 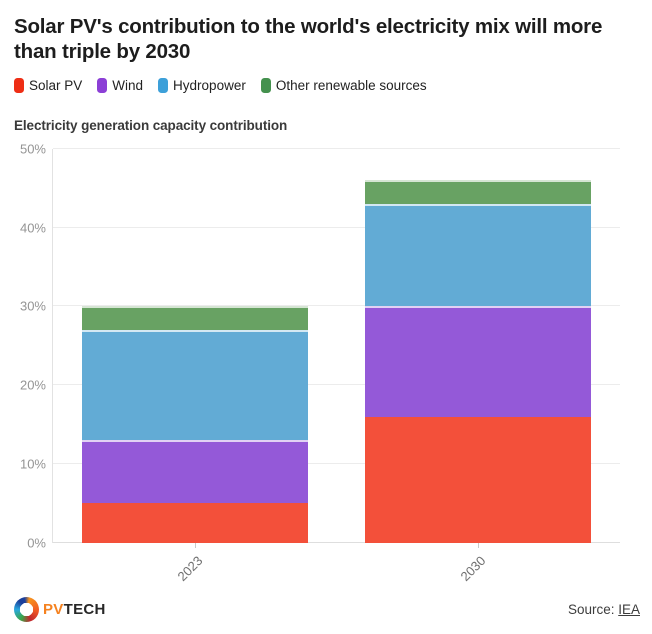 I want to click on solar-pv-swatch-icon, so click(x=19, y=85).